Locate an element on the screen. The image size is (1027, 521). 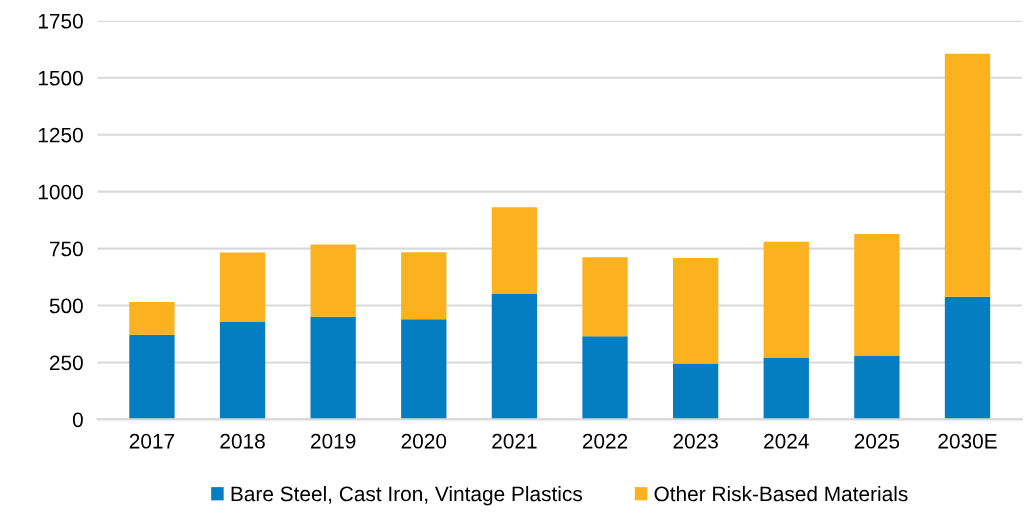
legend-label: Bare Steel, Cast Iron, Vintage Plastics is located at coordinates (406, 495).